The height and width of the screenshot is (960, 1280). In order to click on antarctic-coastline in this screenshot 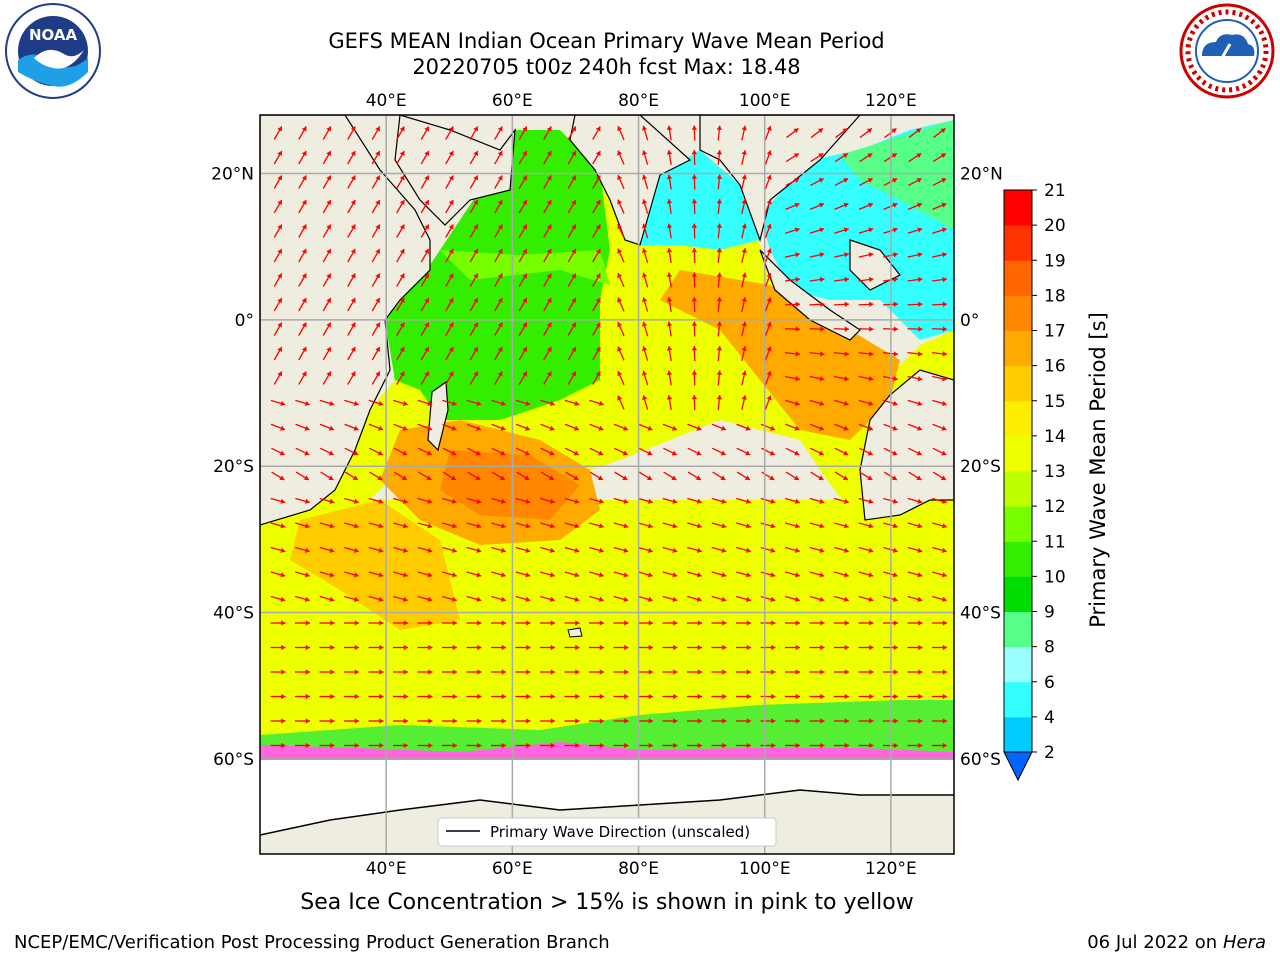, I will do `click(607, 812)`.